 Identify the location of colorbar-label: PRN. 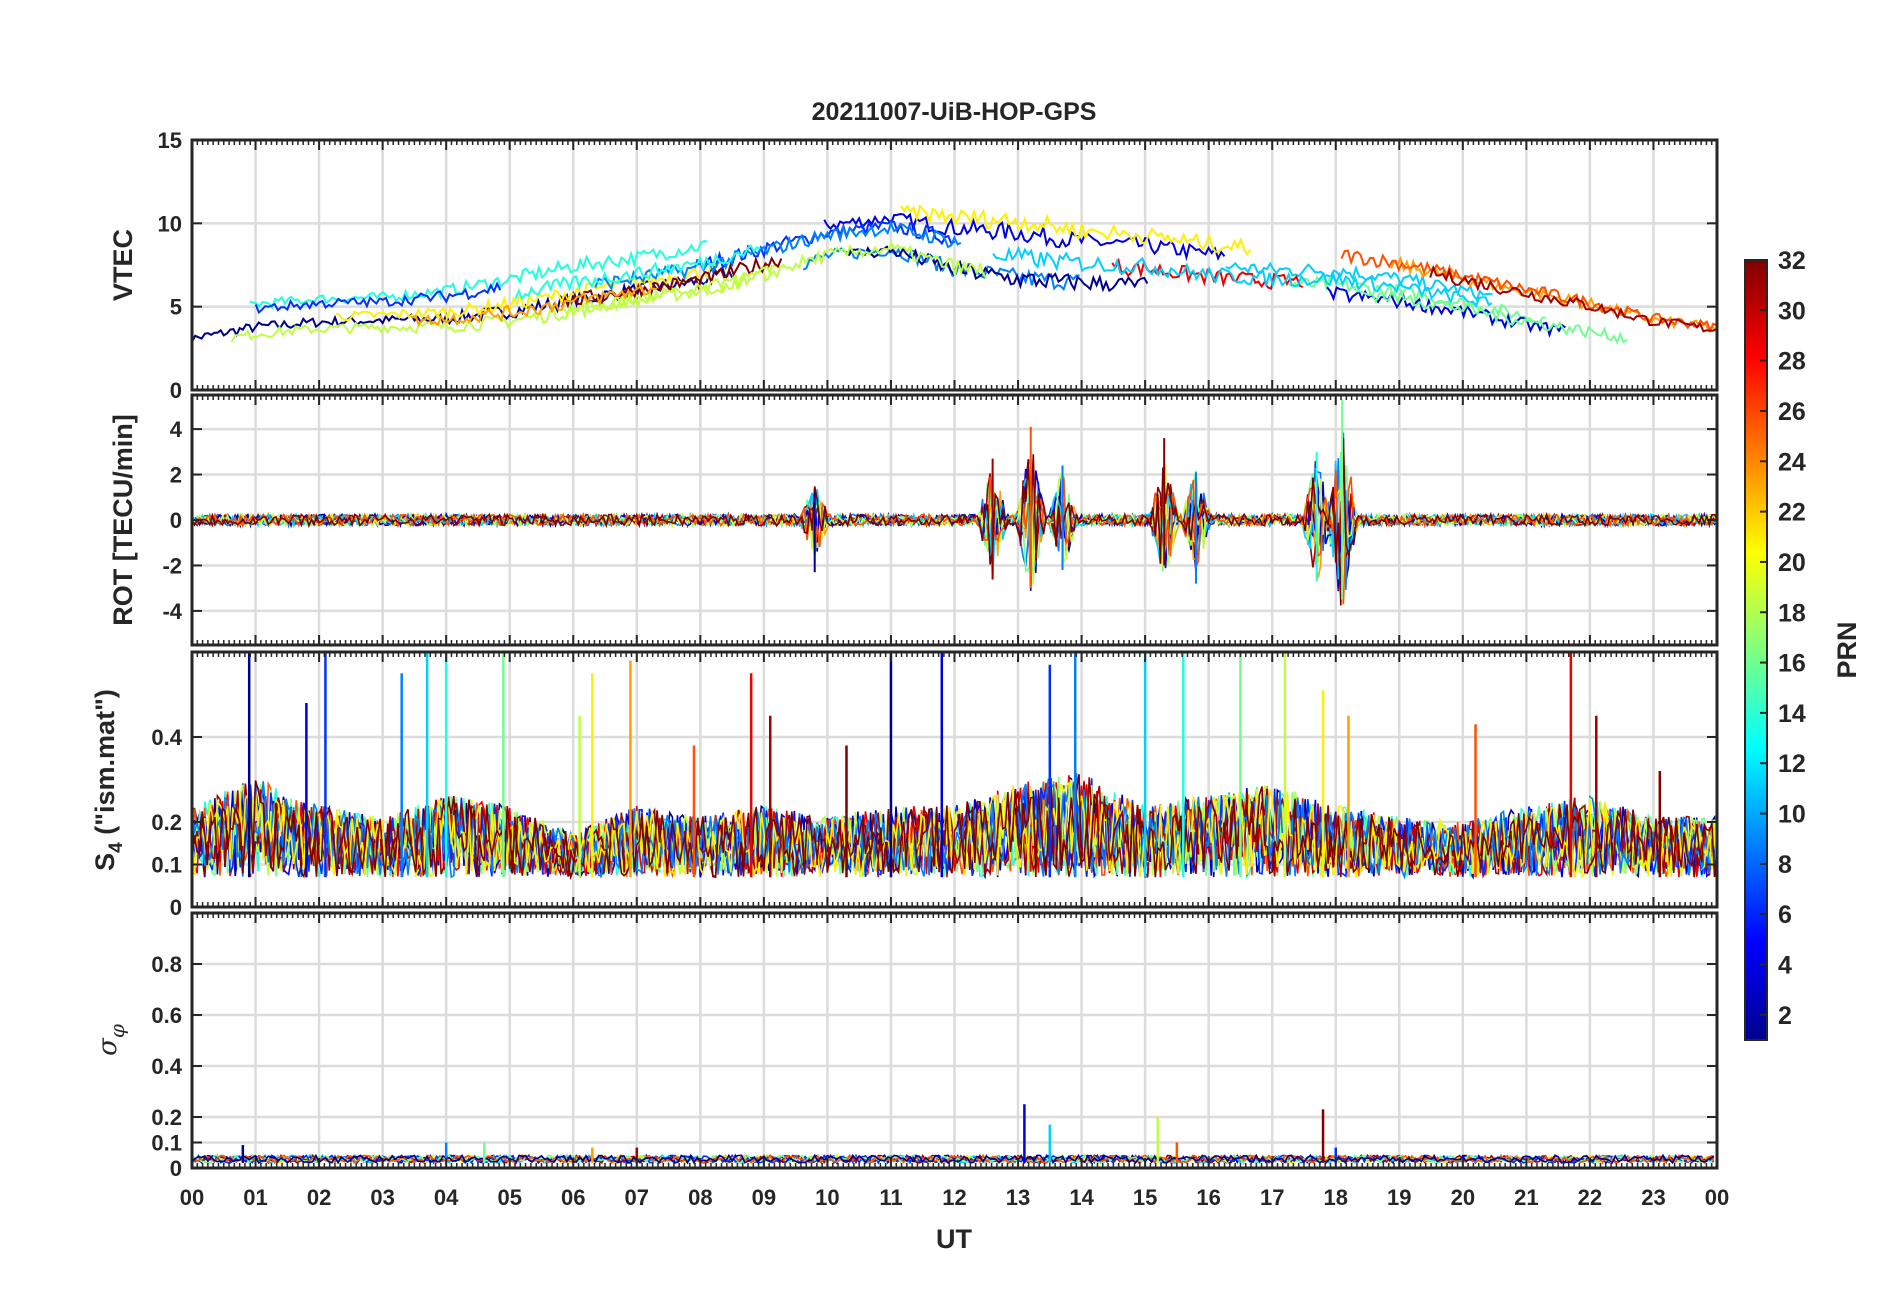
(1847, 649).